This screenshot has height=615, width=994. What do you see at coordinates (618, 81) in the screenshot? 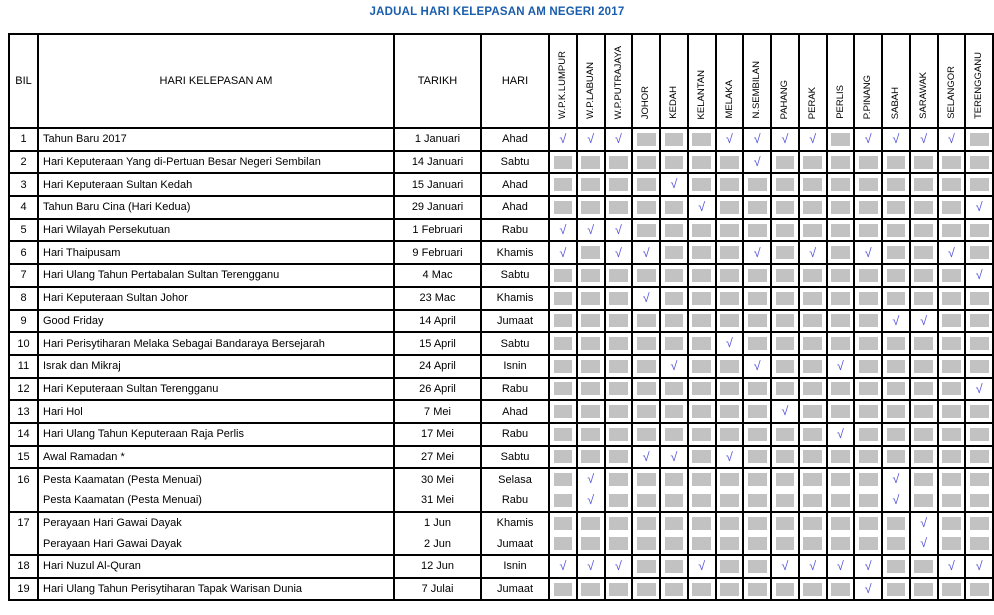
I see `state-header-w-p-putrajaya: W.P.PUTRAJAYA` at bounding box center [618, 81].